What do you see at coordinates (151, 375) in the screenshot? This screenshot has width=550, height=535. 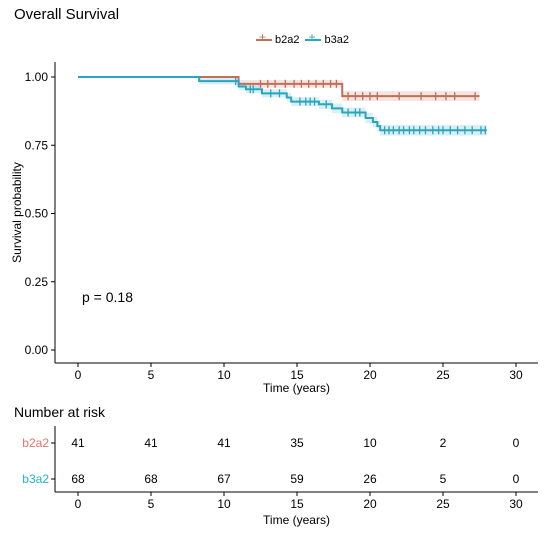 I see `x-tick-label: 5` at bounding box center [151, 375].